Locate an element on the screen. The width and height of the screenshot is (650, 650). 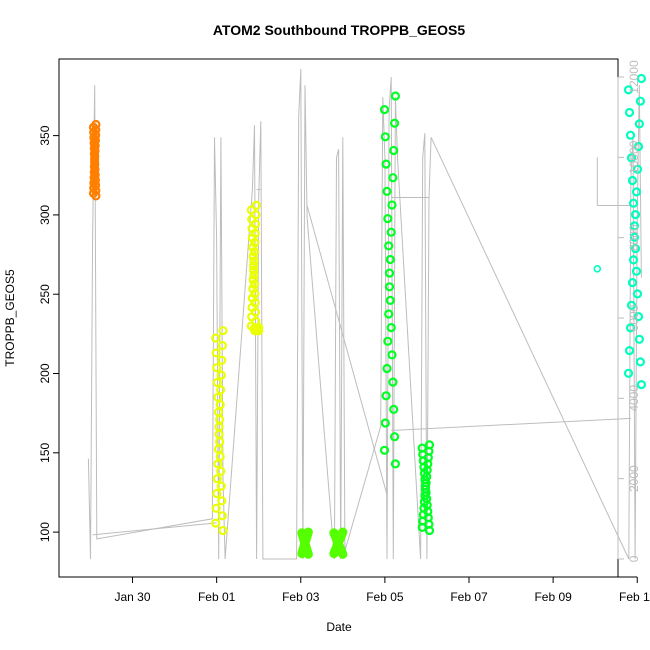
x-axis-label: Date is located at coordinates (339, 627).